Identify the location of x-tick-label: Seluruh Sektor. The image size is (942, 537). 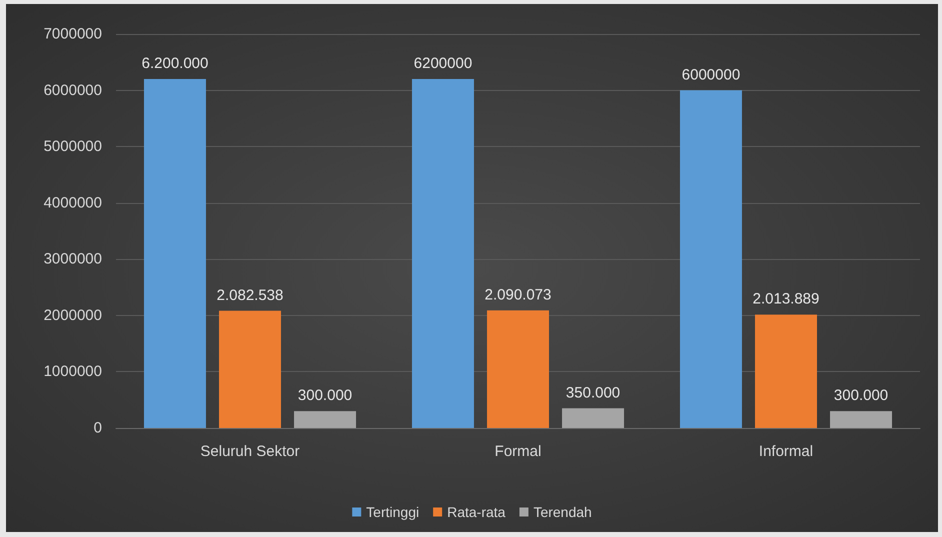
(250, 451).